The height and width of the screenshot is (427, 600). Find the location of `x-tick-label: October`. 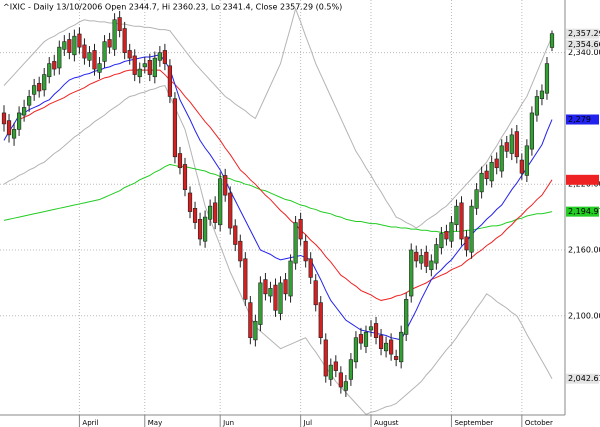

x-tick-label: October is located at coordinates (539, 423).